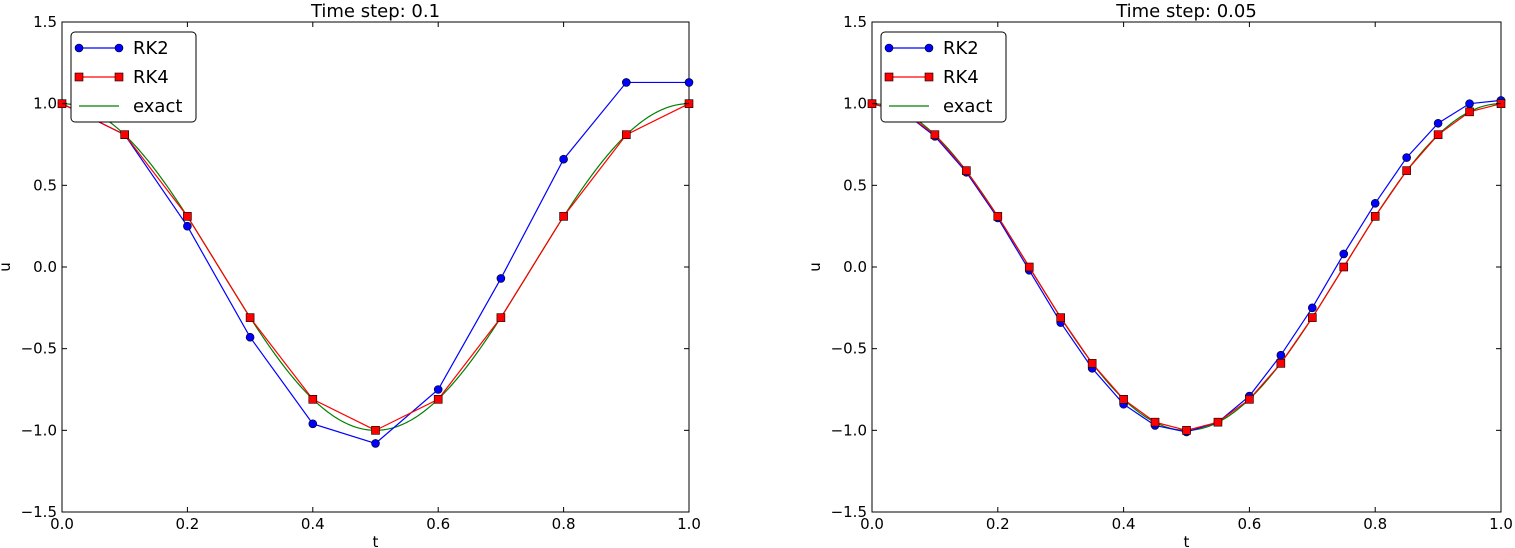 Image resolution: width=1515 pixels, height=548 pixels. What do you see at coordinates (1186, 11) in the screenshot?
I see `chart-title: Time step: 0.05` at bounding box center [1186, 11].